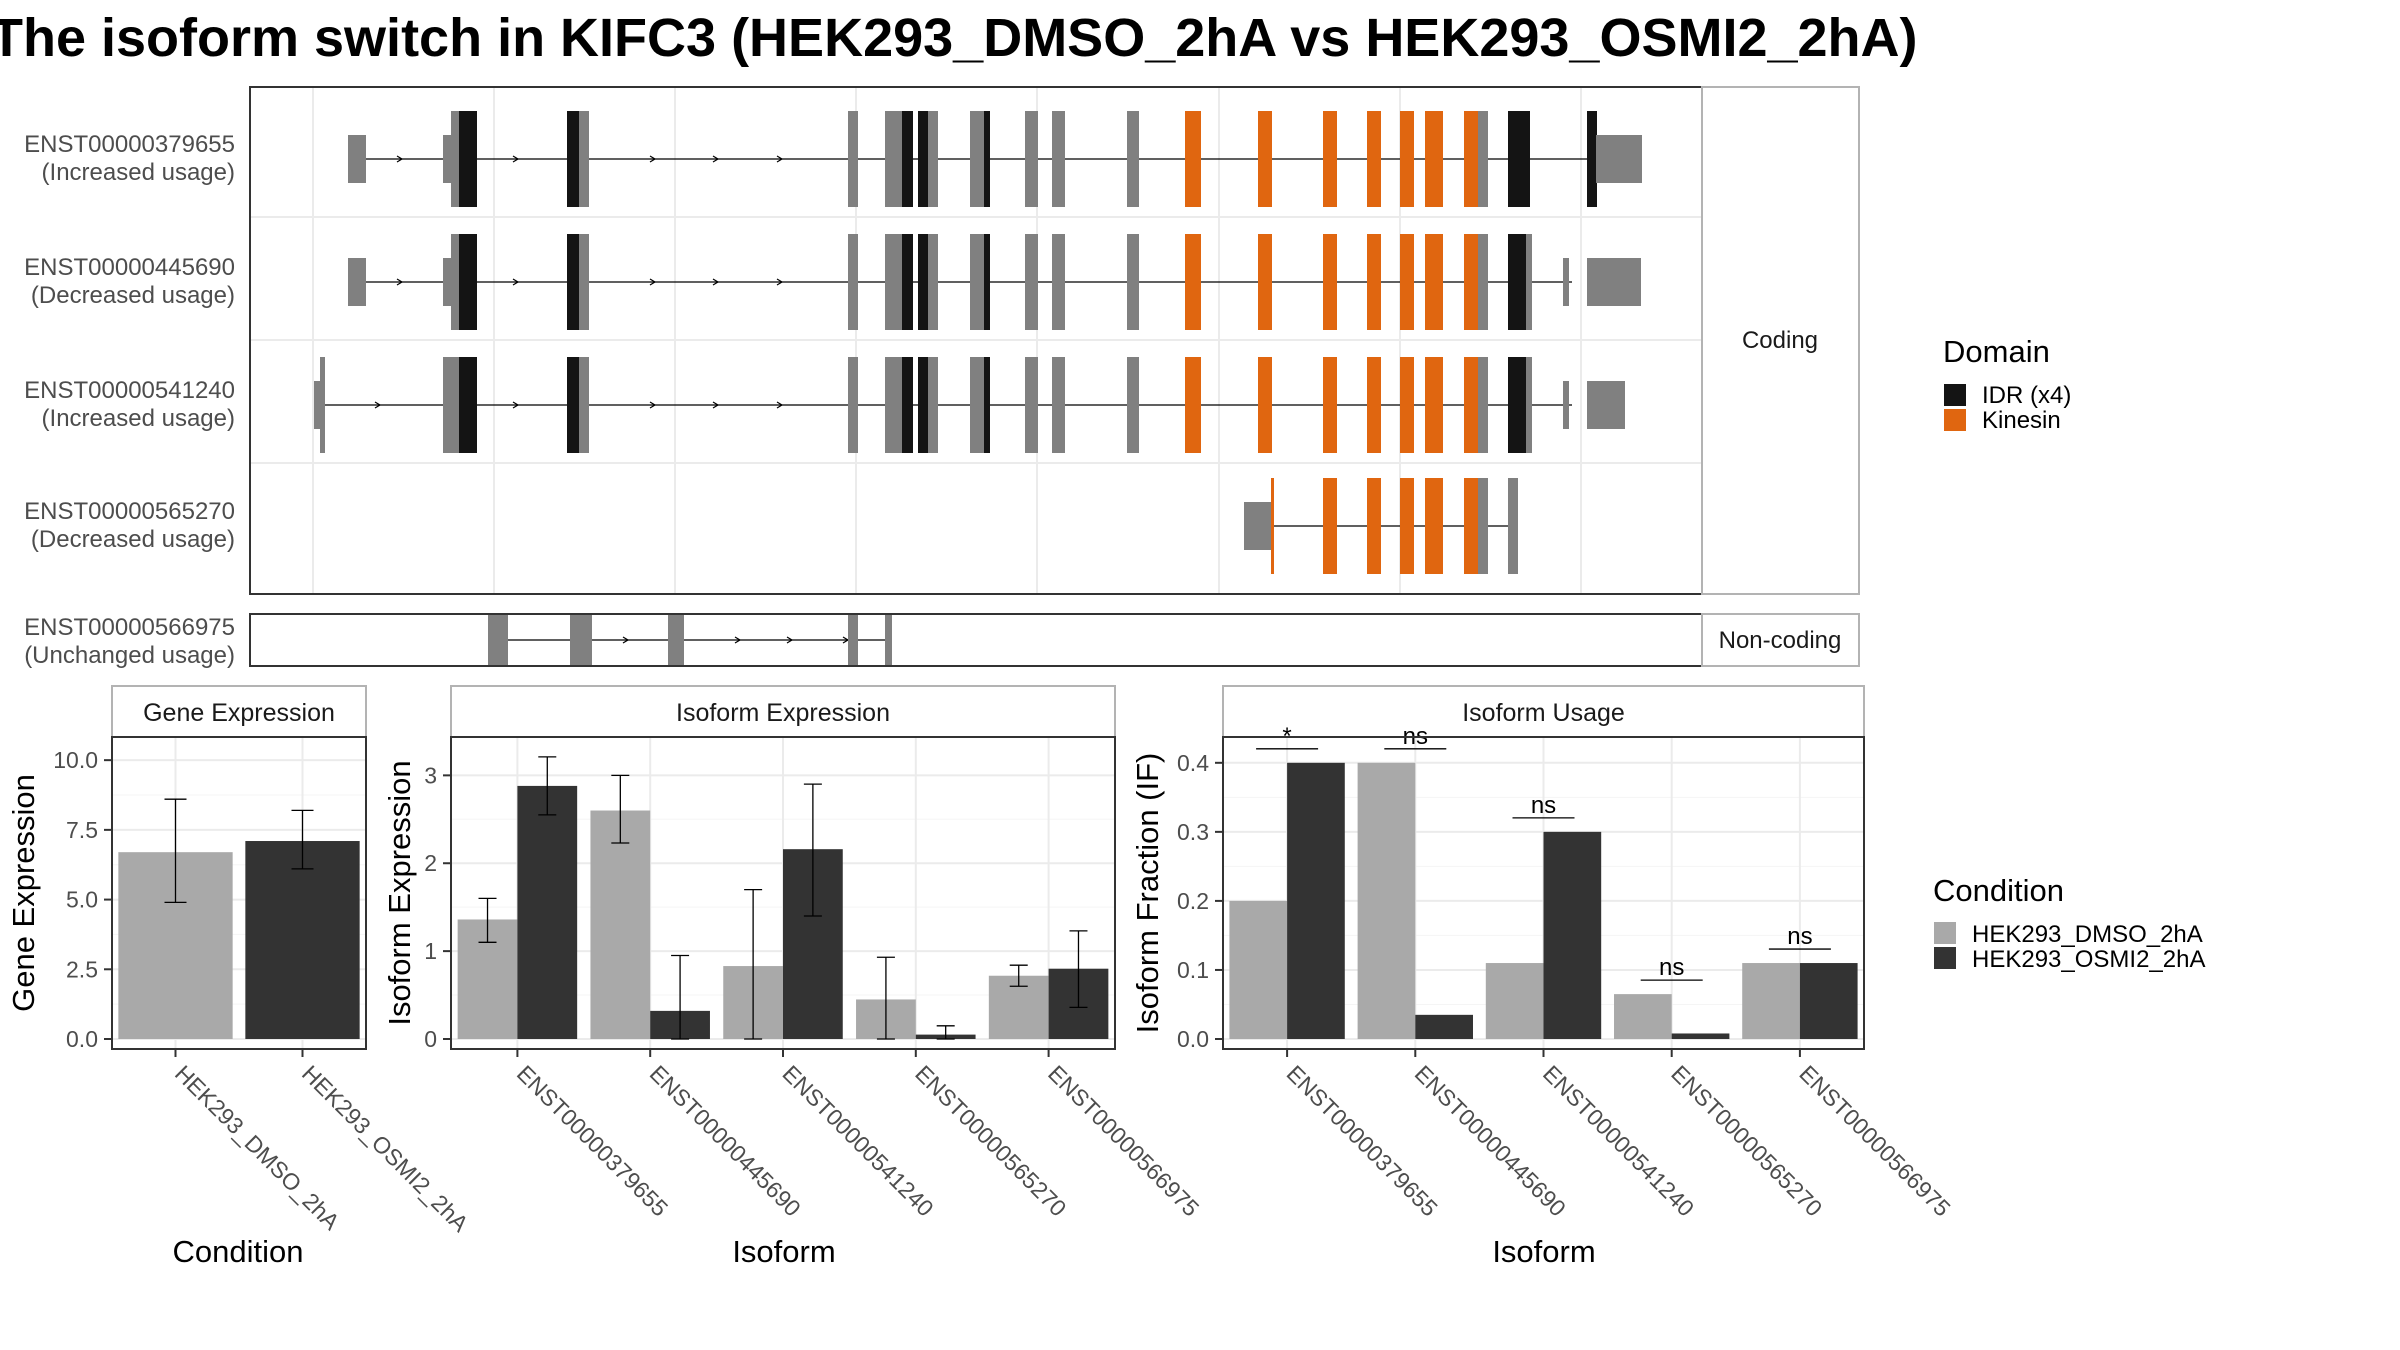  What do you see at coordinates (2087, 934) in the screenshot?
I see `condition-legend-label: HEK293_DMSO_2hA` at bounding box center [2087, 934].